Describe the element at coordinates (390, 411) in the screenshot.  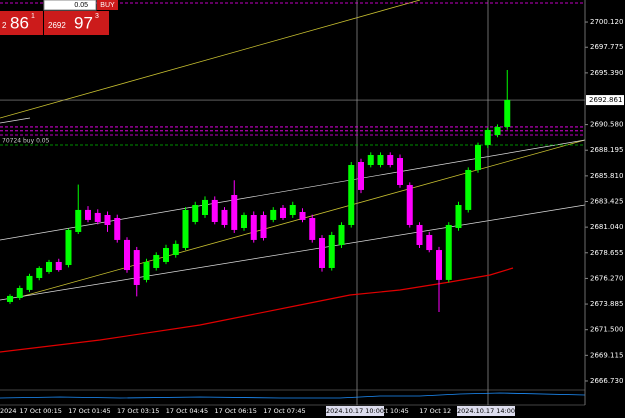
I see `x-tick-label: 7 Oct 10:45` at that location.